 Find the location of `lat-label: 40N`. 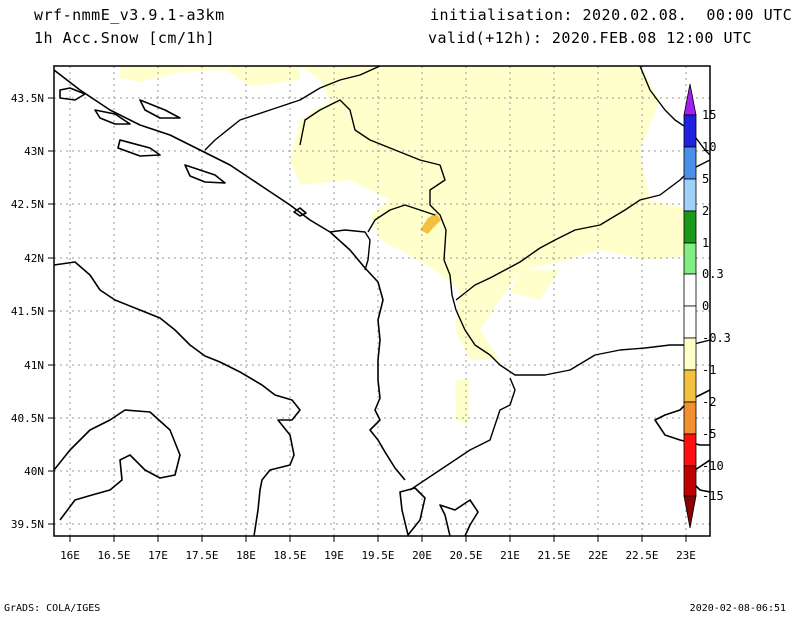

lat-label: 40N is located at coordinates (34, 471).